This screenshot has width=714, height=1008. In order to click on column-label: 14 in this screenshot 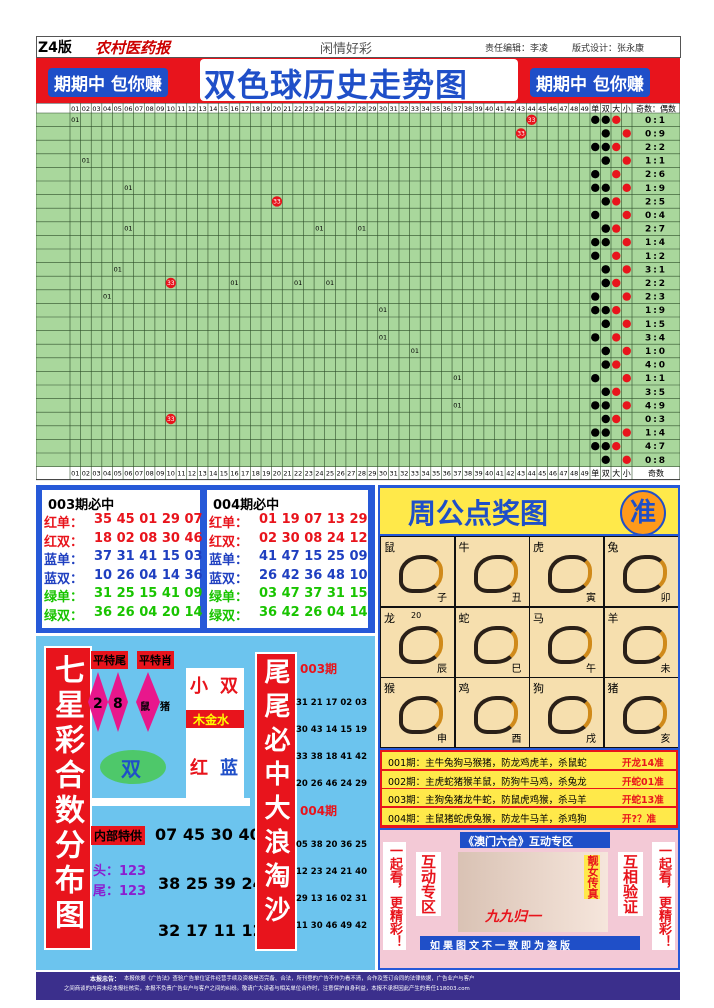, I will do `click(213, 109)`.